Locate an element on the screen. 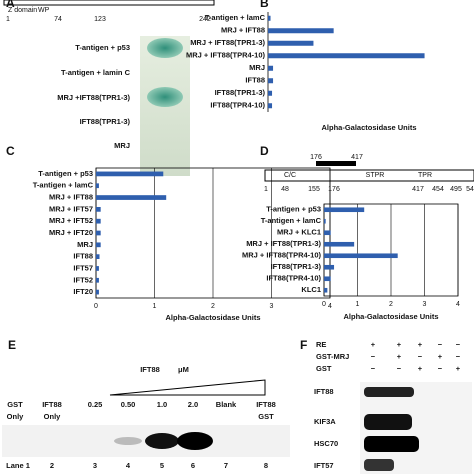  category-label: IFT52 is located at coordinates (83, 279).